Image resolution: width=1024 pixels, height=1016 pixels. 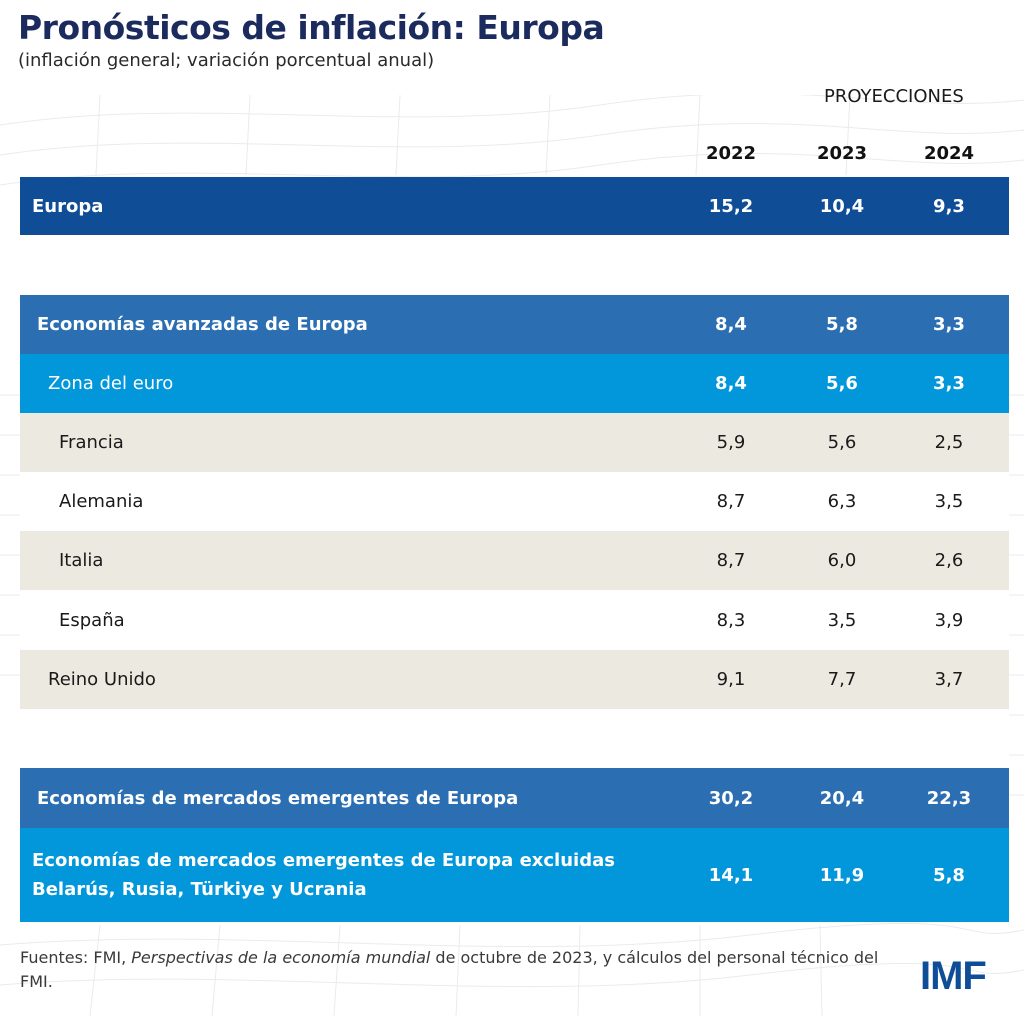 I want to click on cell-2024: 5,8, so click(x=949, y=875).